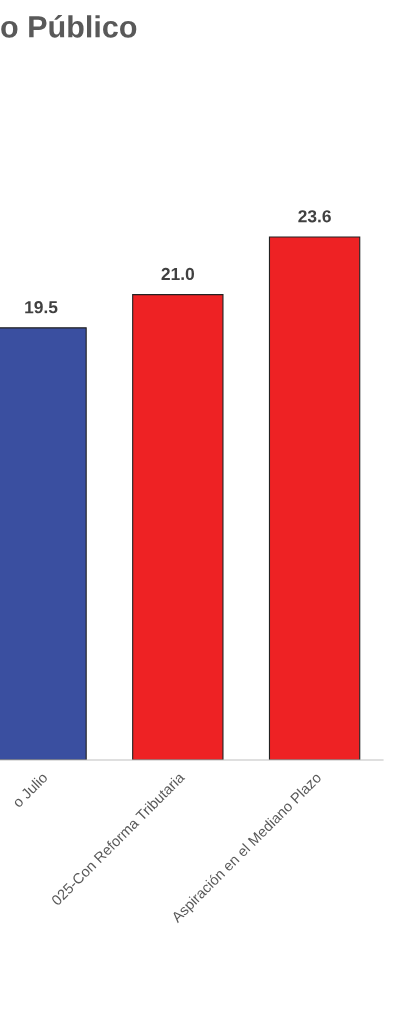 Image resolution: width=399 pixels, height=1015 pixels. I want to click on chart-title: o Público, so click(69, 26).